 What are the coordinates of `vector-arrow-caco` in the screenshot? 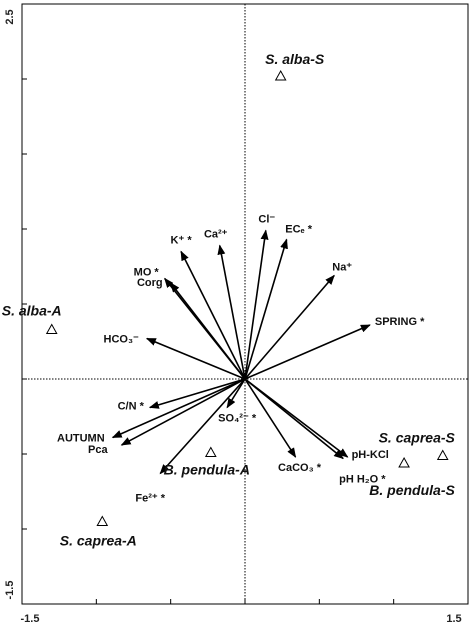 It's located at (270, 418).